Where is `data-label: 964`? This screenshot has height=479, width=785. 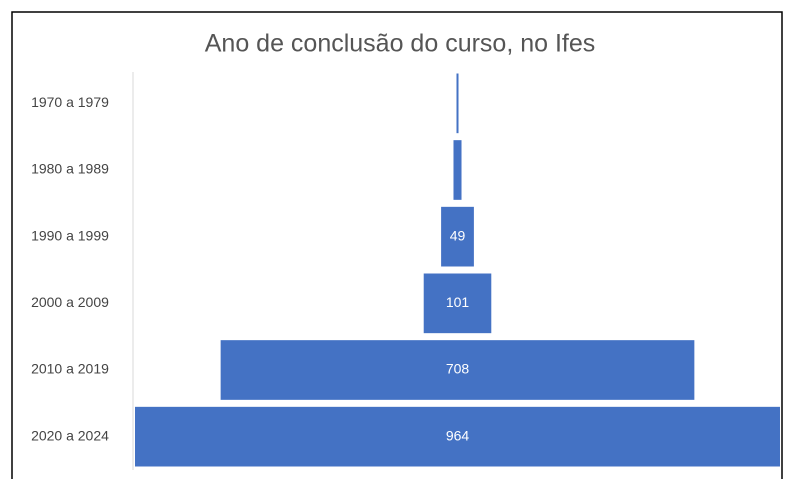 data-label: 964 is located at coordinates (458, 435).